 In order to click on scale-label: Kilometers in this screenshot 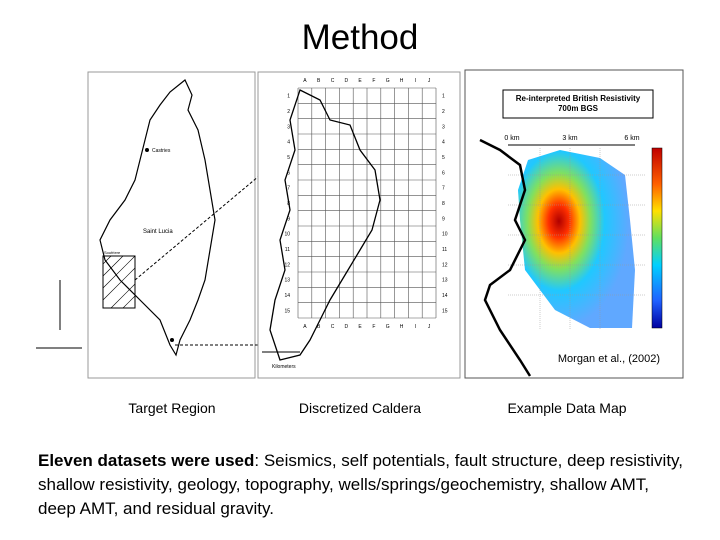, I will do `click(284, 367)`.